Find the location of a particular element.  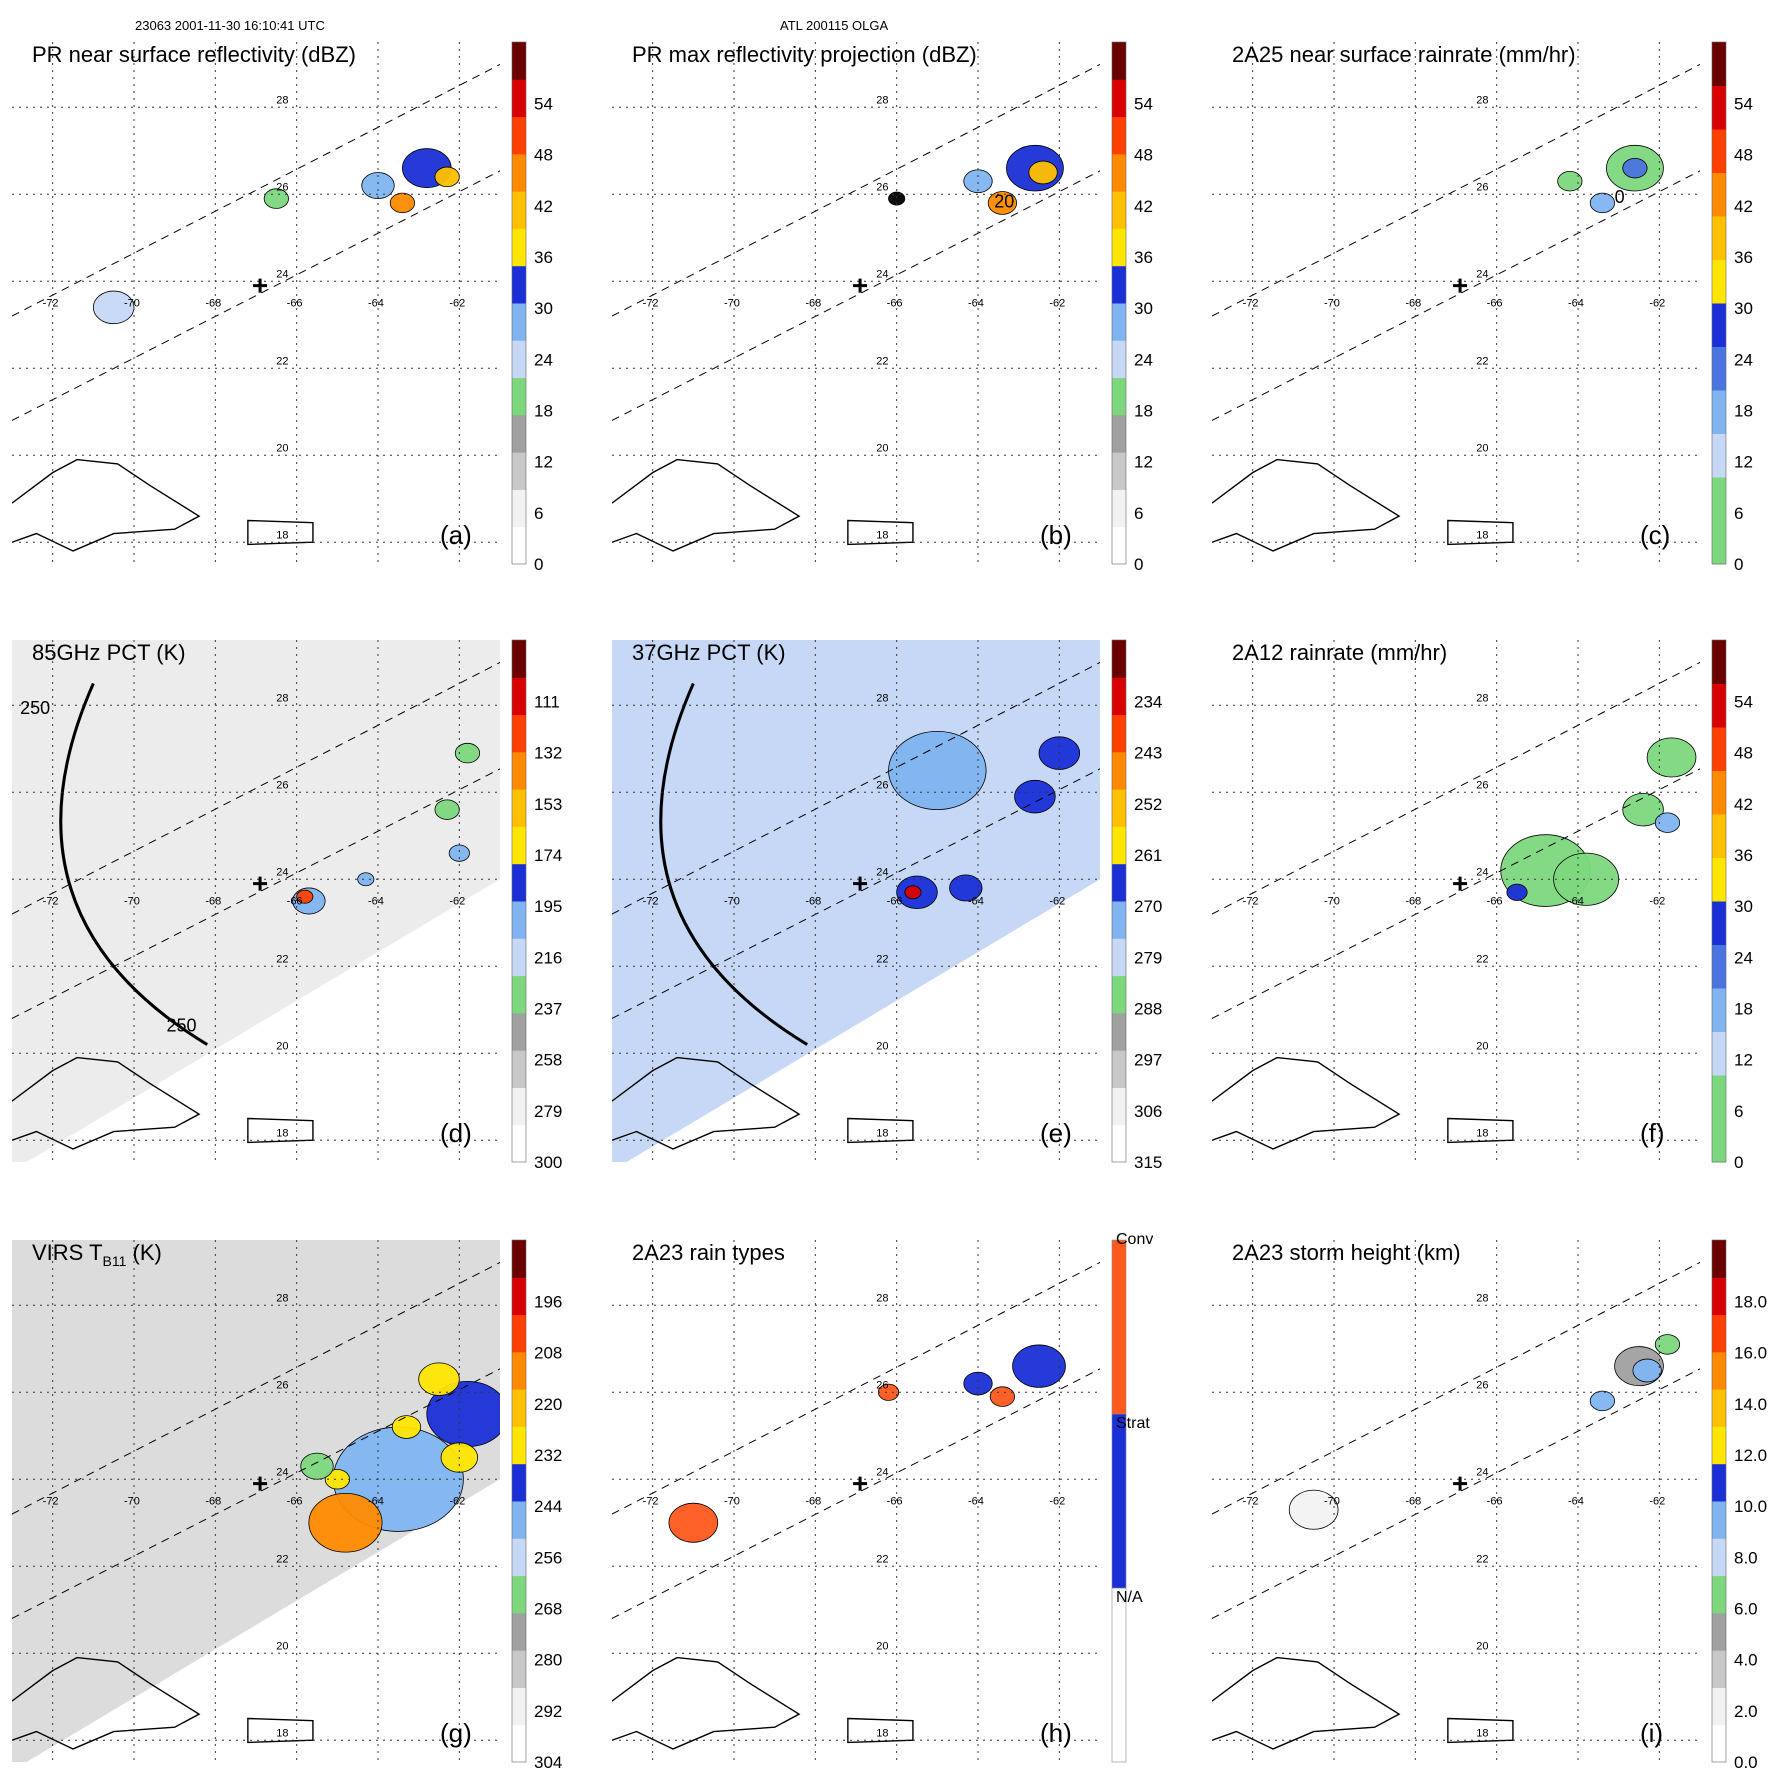

panel-label: (i) is located at coordinates (1651, 1733).